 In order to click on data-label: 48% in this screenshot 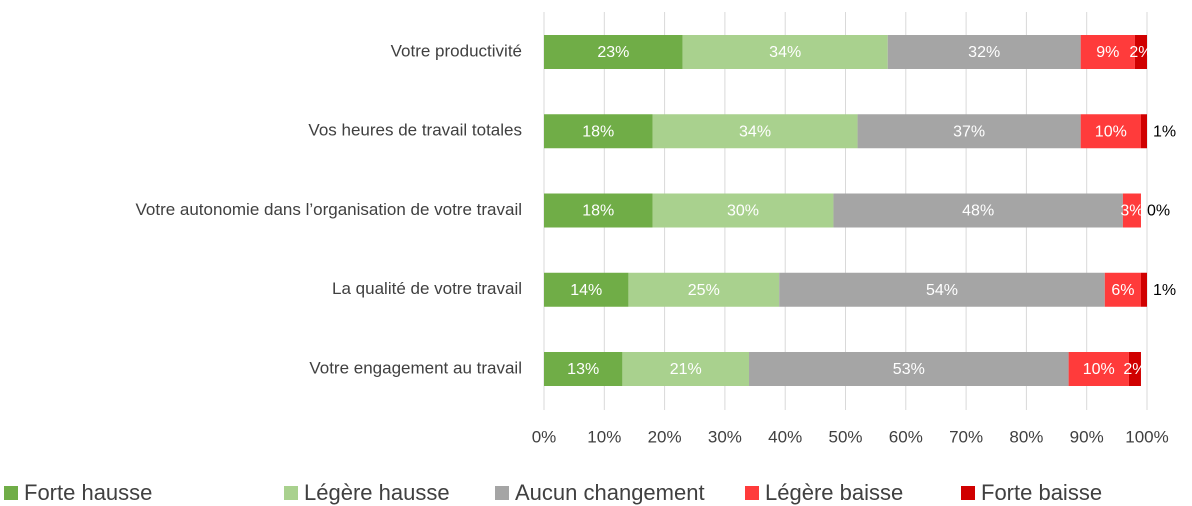, I will do `click(978, 211)`.